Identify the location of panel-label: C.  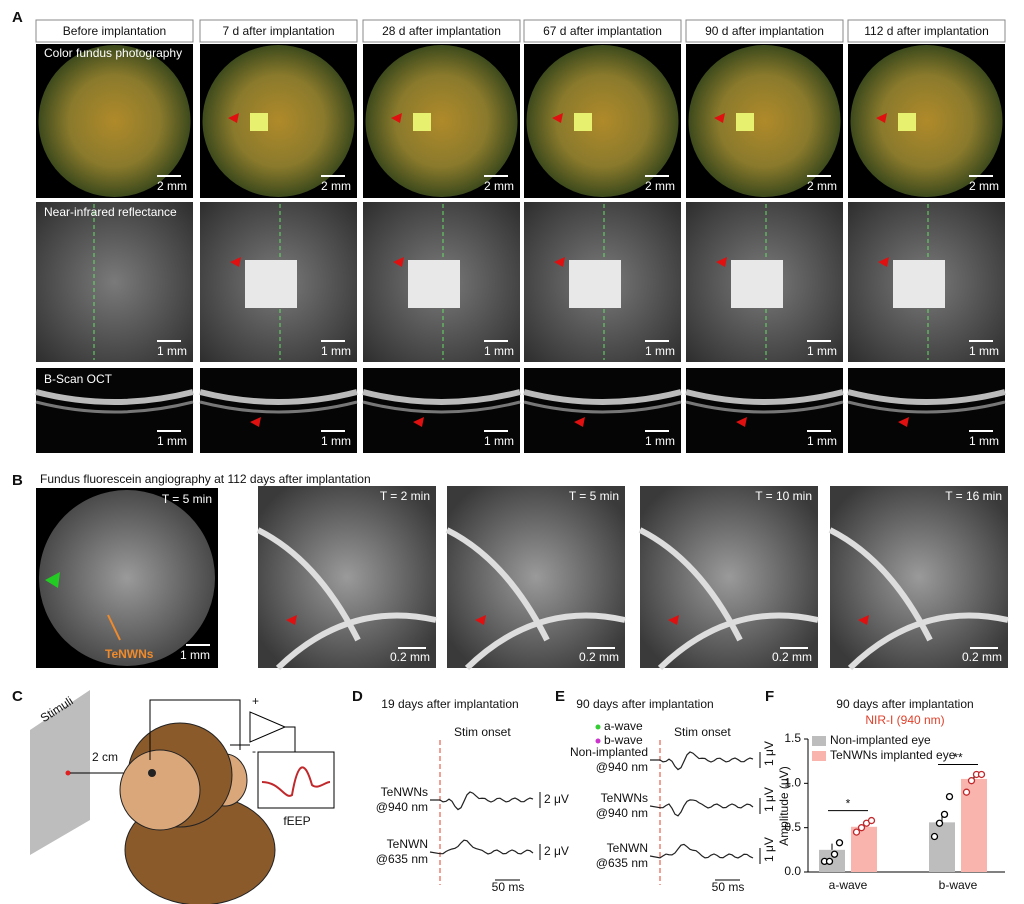
(17, 696).